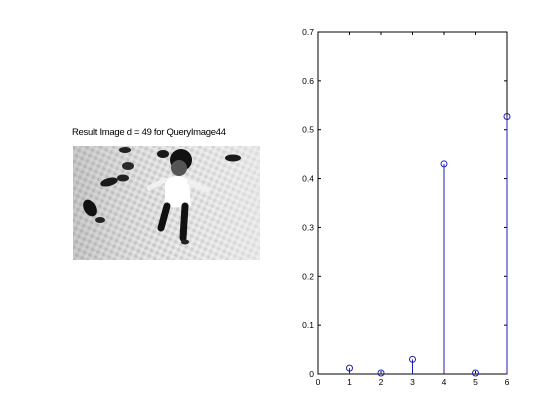 Image resolution: width=560 pixels, height=420 pixels. I want to click on y-tick-label: 0, so click(311, 374).